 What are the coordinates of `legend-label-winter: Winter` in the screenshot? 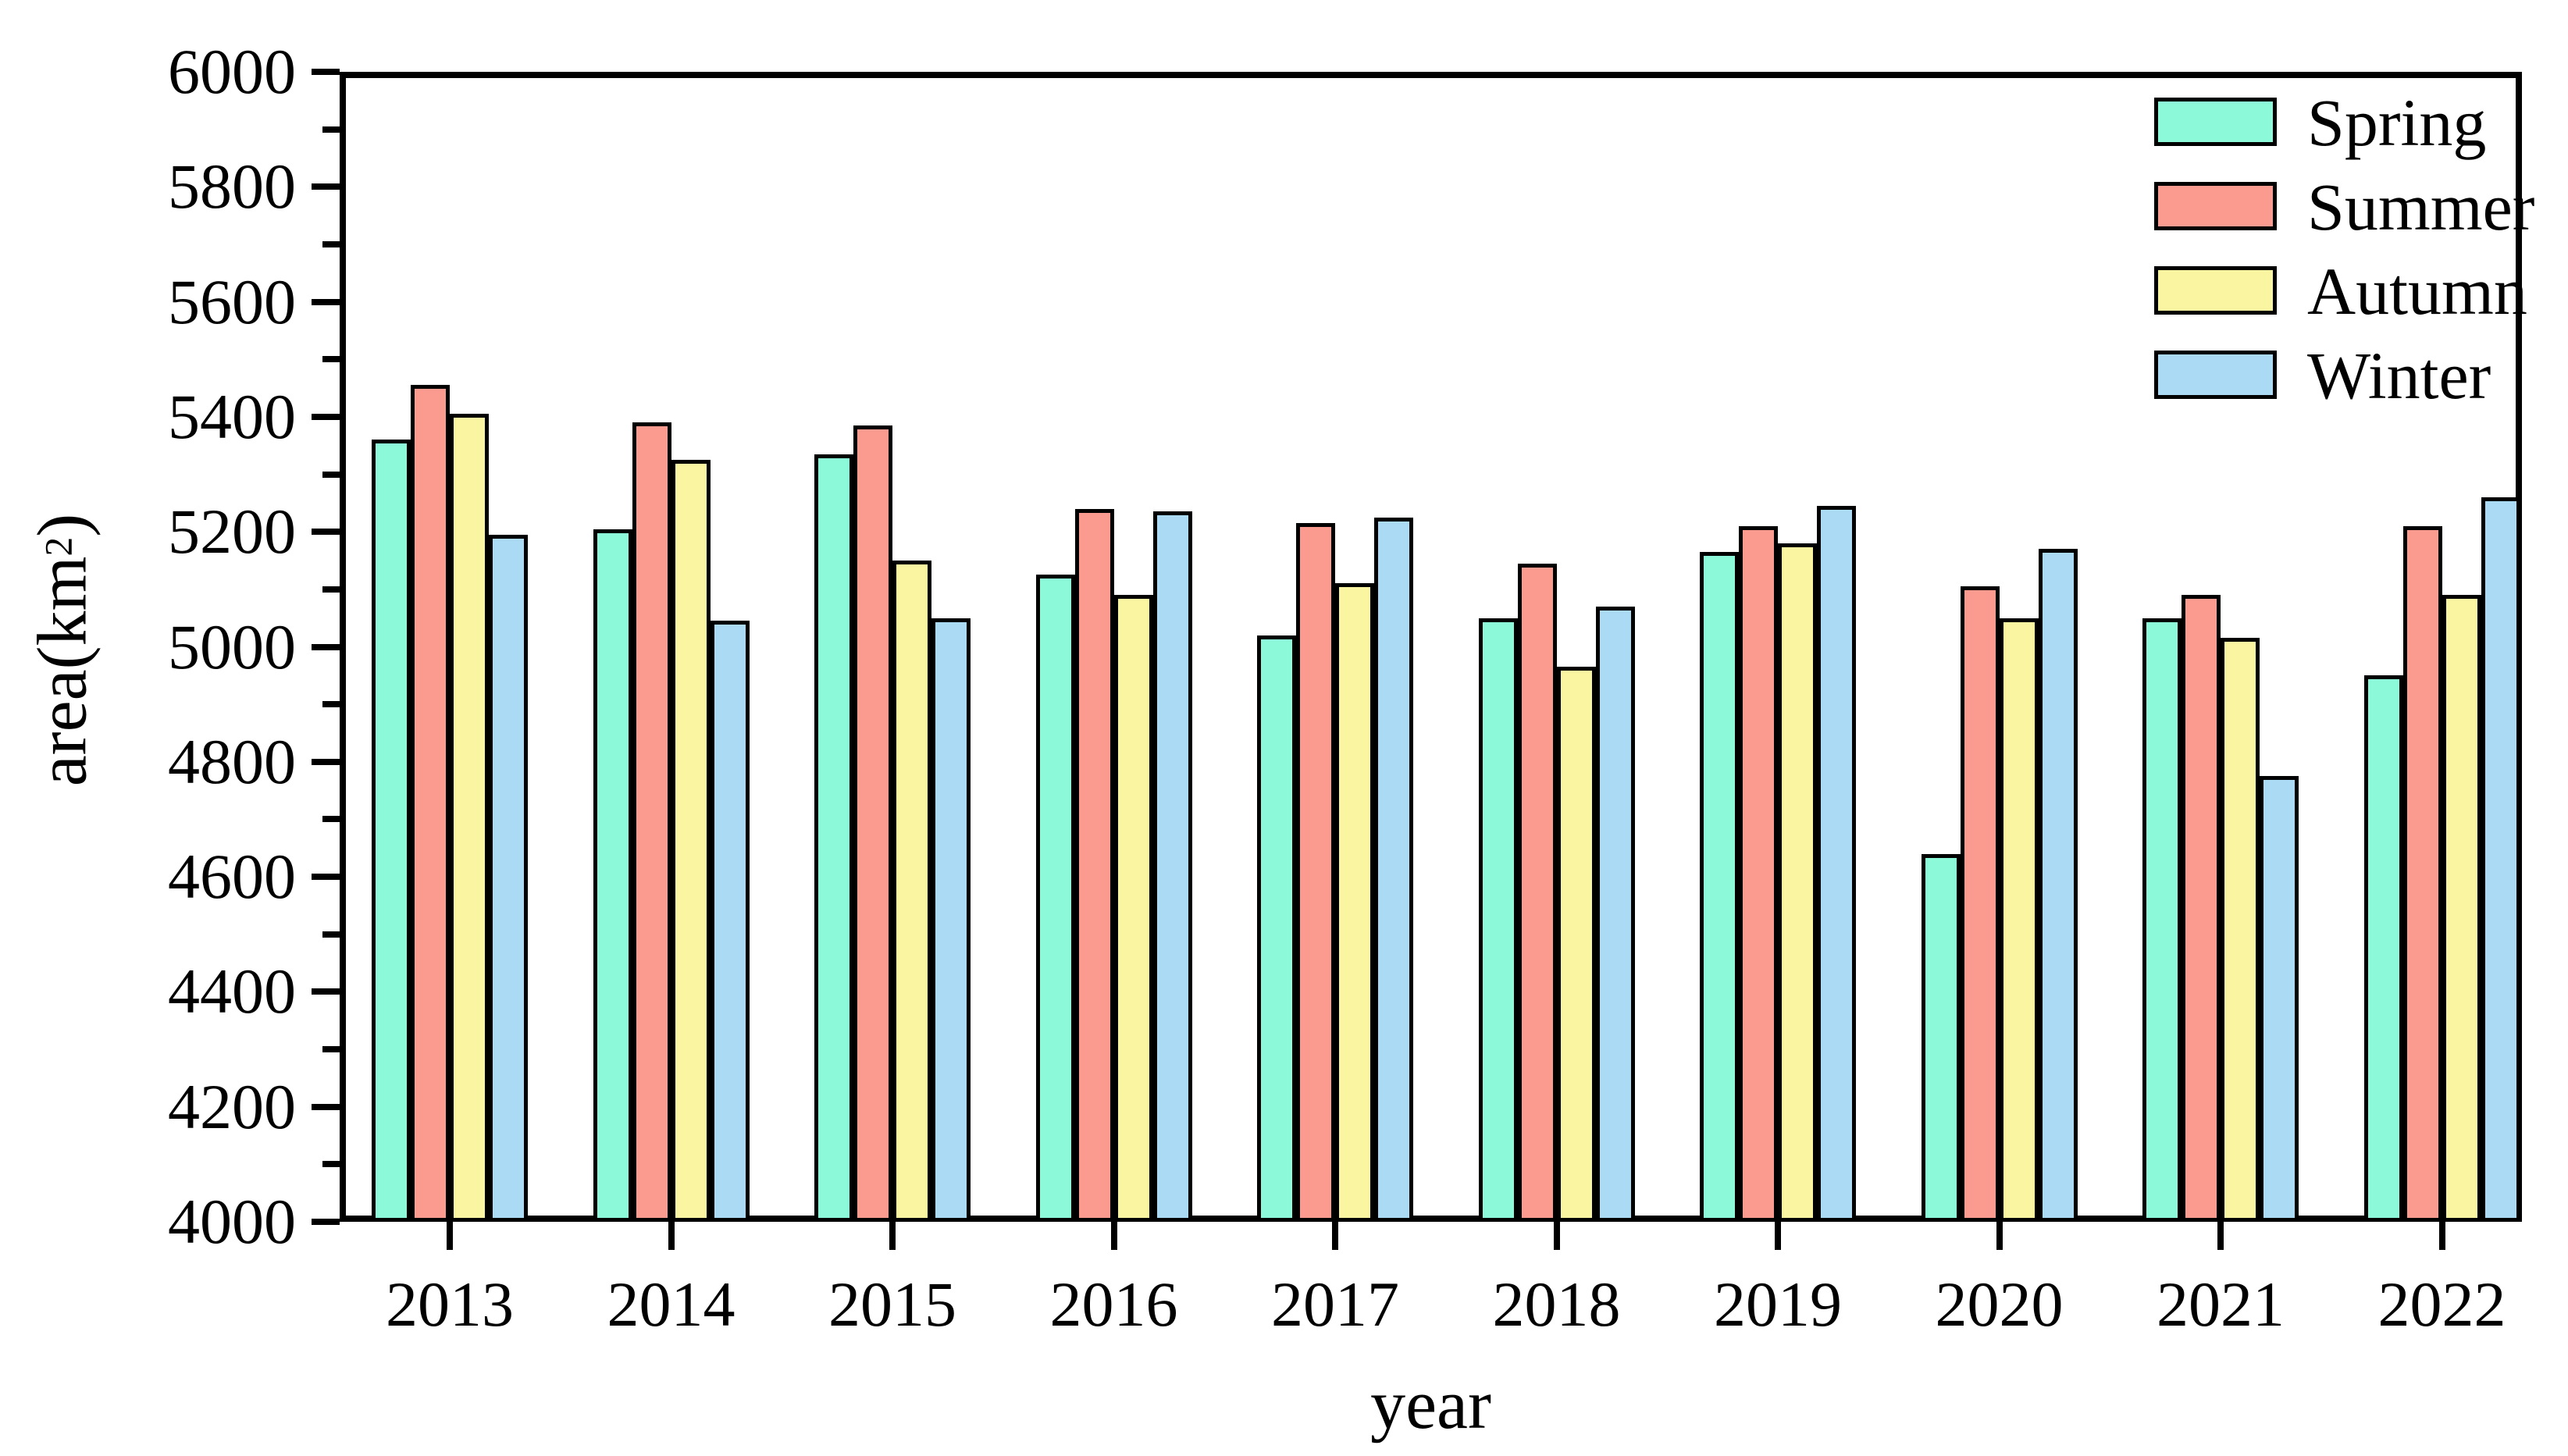 It's located at (2399, 375).